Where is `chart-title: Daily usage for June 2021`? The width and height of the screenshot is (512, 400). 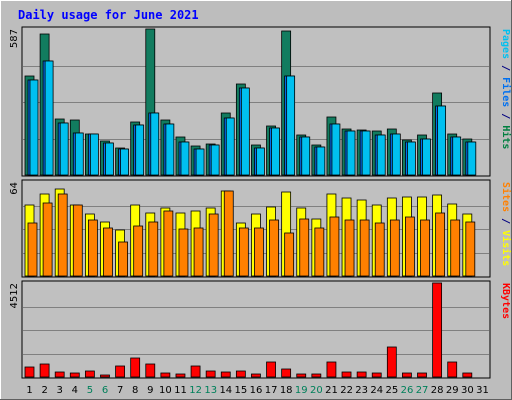 chart-title: Daily usage for June 2021 is located at coordinates (108, 15).